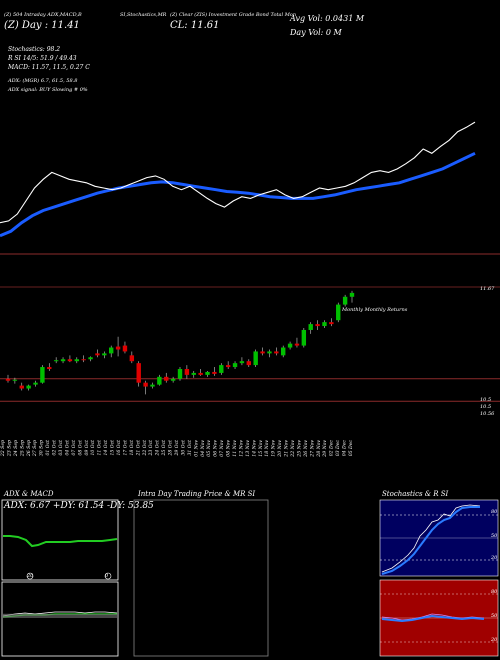 This screenshot has width=500, height=660. Describe the element at coordinates (316, 32) in the screenshot. I see `day-vol: Day Vol: 0 M` at that location.